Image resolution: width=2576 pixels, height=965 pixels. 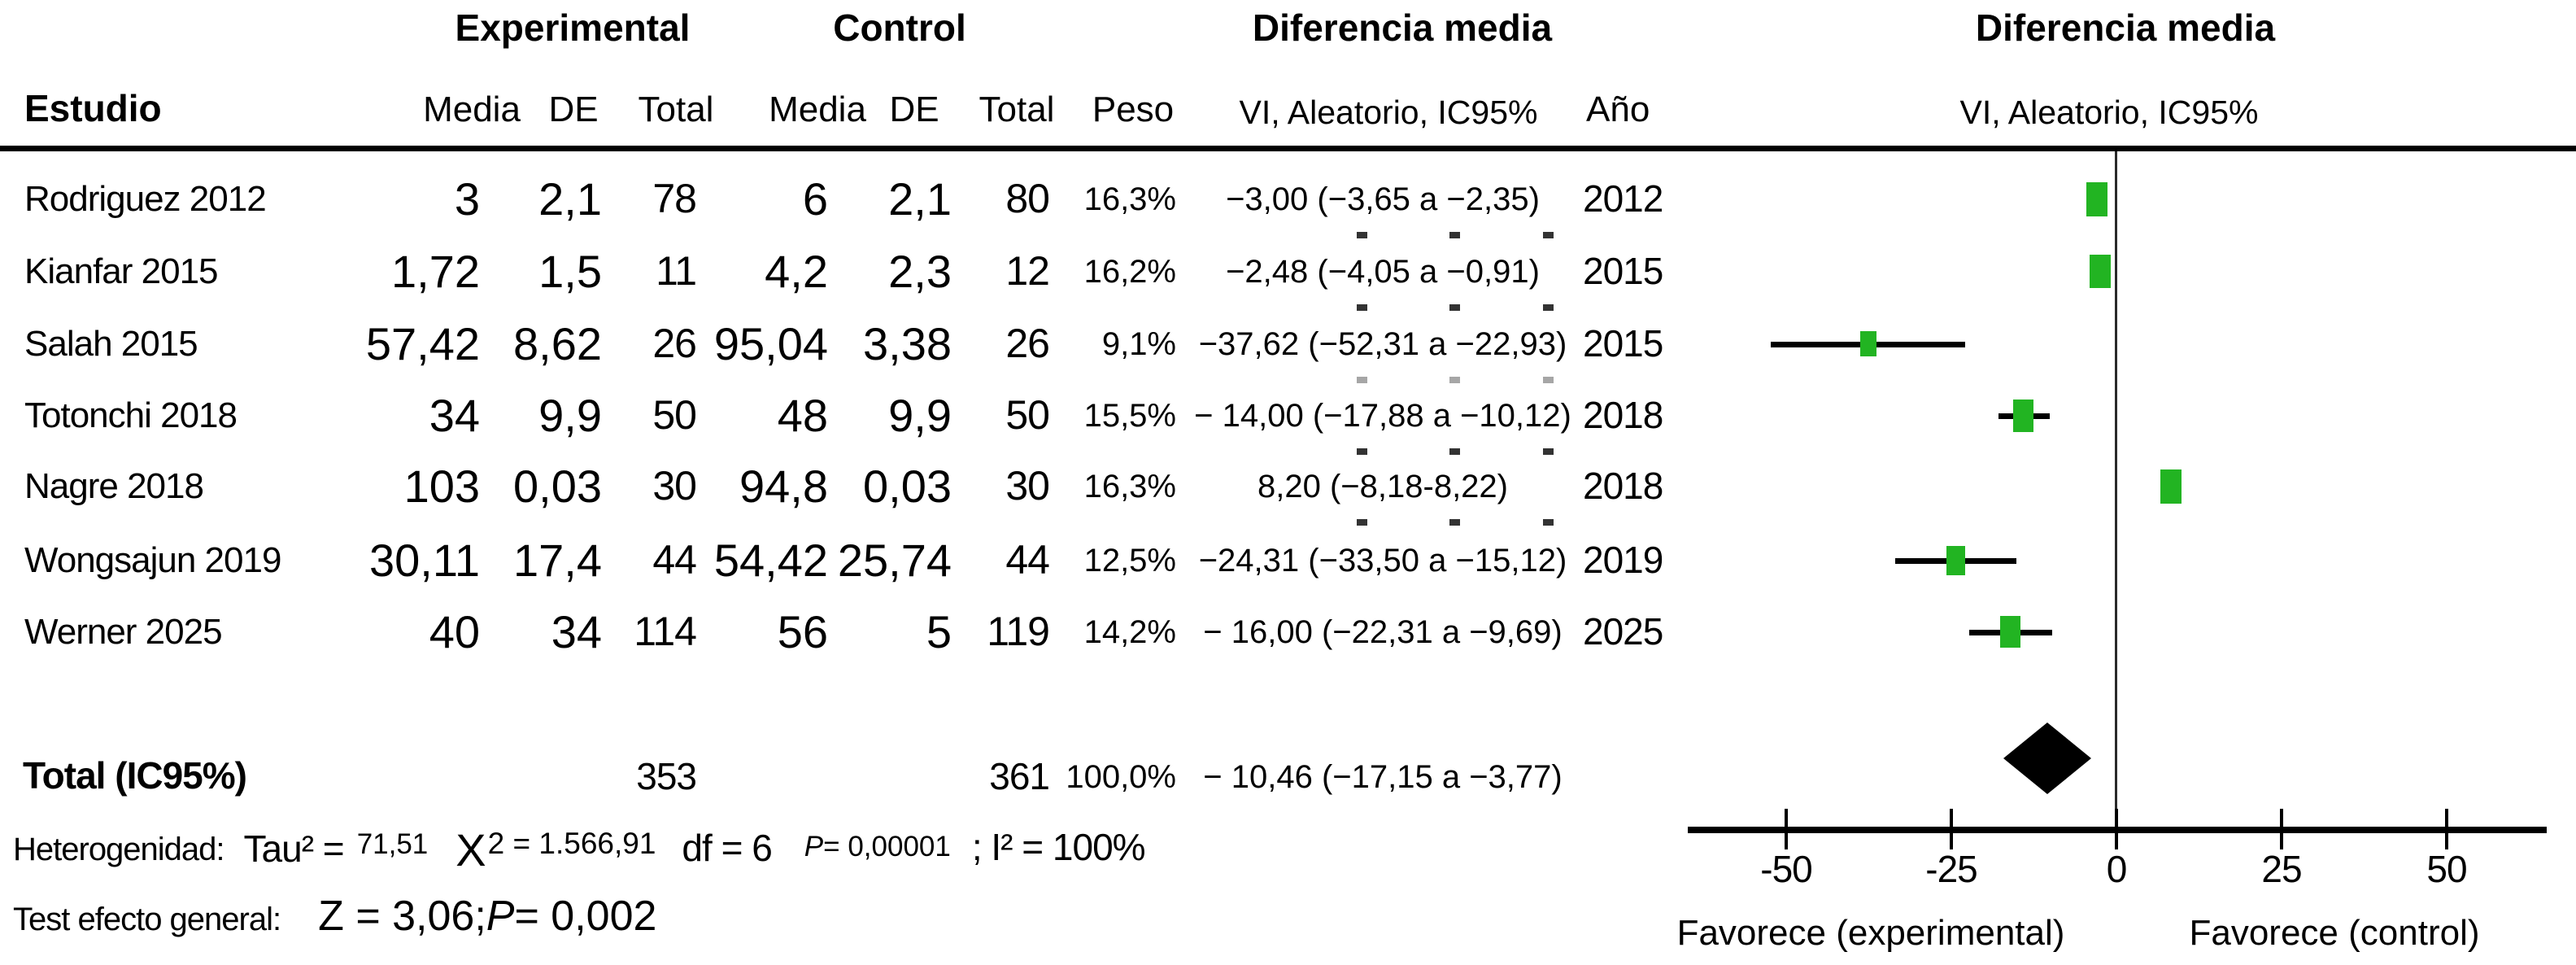 I want to click on total-ctrl-value: 26, so click(x=1027, y=343).